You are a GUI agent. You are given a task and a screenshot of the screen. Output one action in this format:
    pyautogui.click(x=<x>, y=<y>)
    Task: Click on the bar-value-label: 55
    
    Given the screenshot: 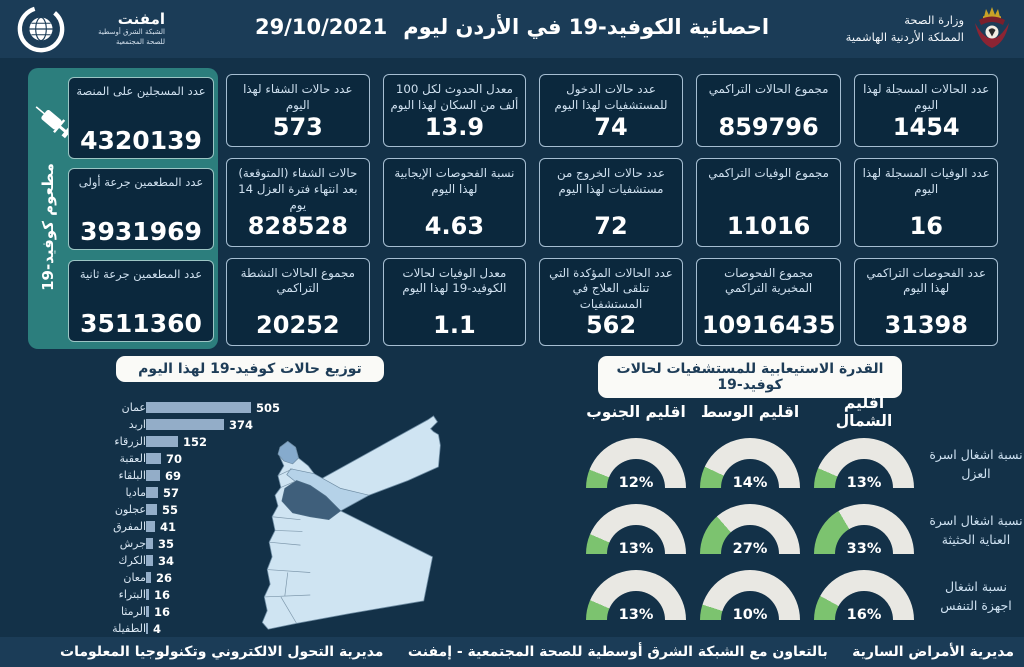 What is the action you would take?
    pyautogui.click(x=170, y=509)
    